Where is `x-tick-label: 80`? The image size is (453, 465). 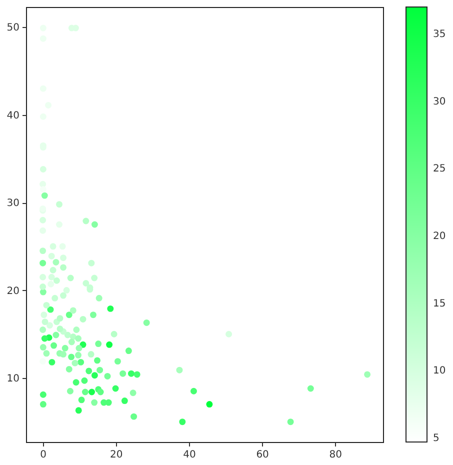 x-tick-label: 80 is located at coordinates (335, 455).